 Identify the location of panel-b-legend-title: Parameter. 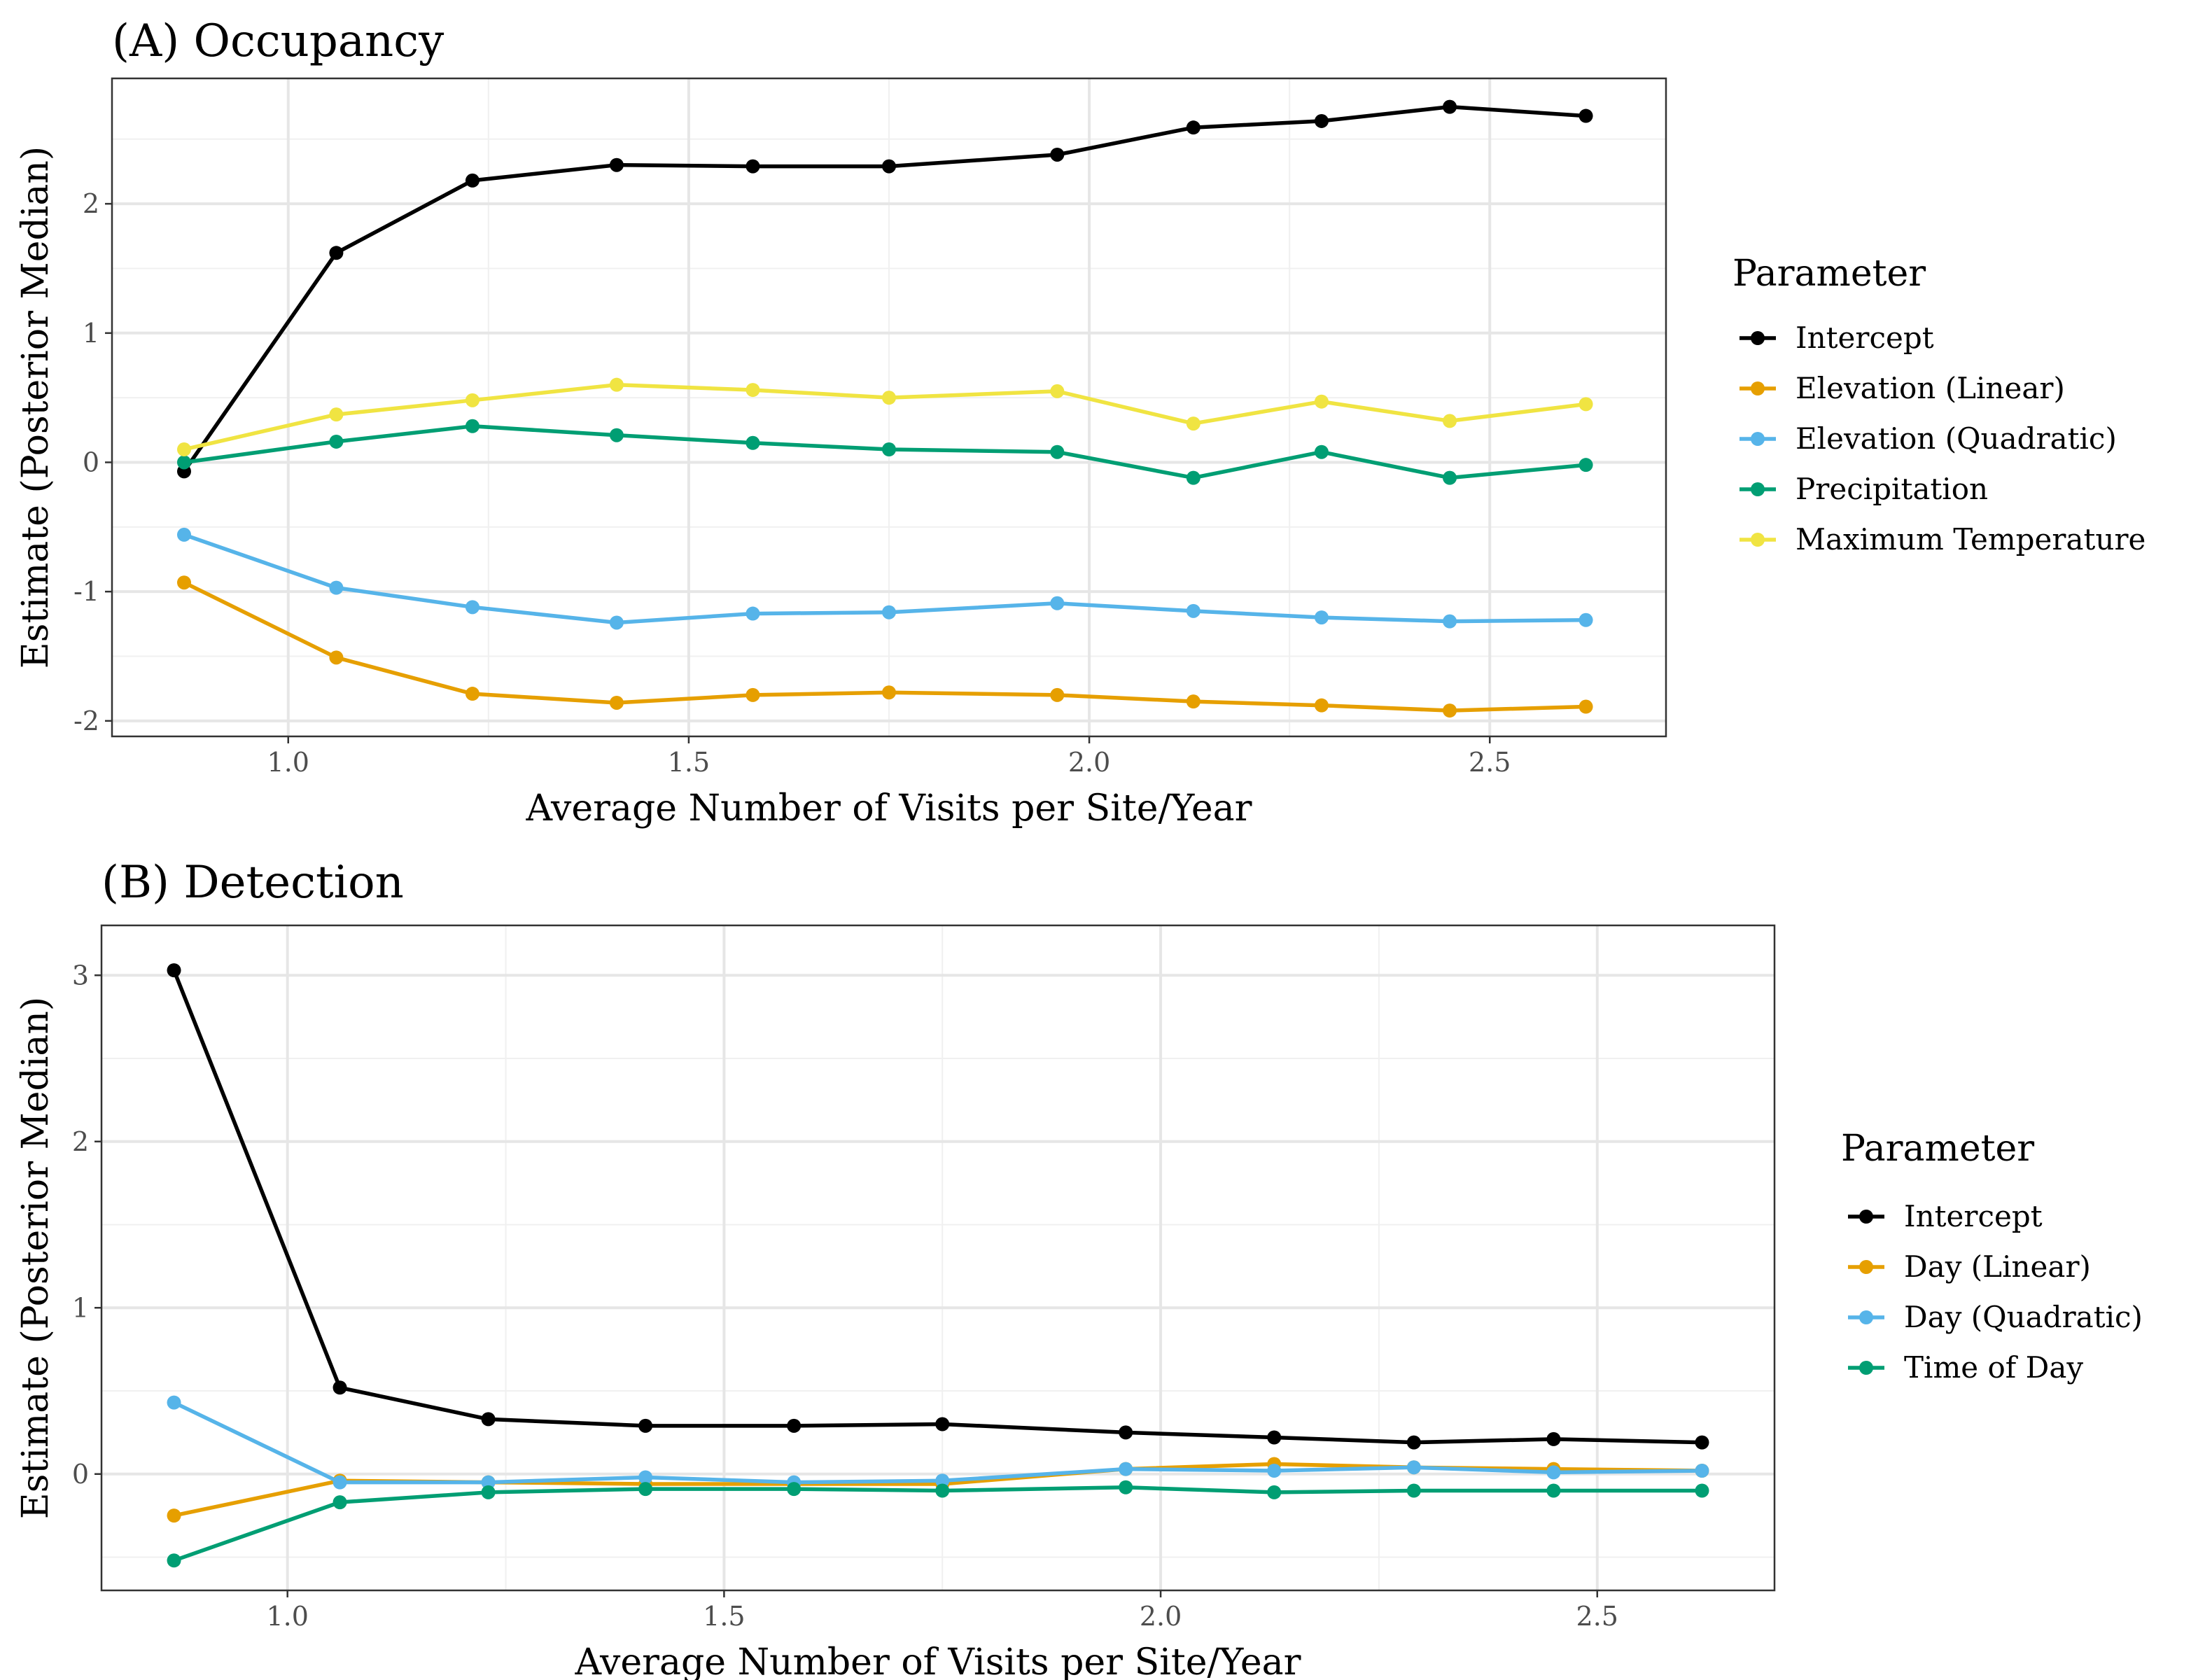
(1937, 1149).